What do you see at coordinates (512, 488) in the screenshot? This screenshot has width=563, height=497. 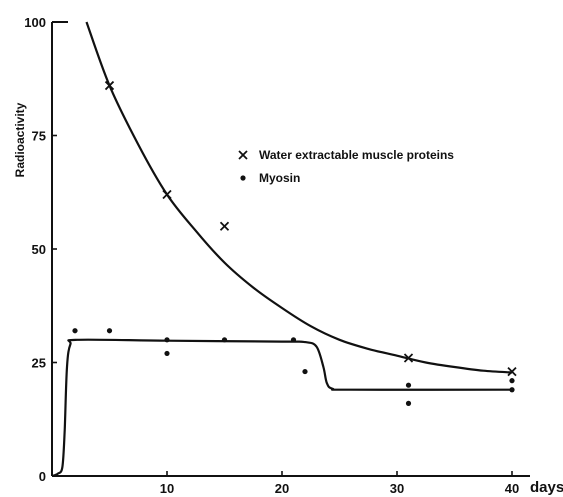 I see `x-tick-label: 40` at bounding box center [512, 488].